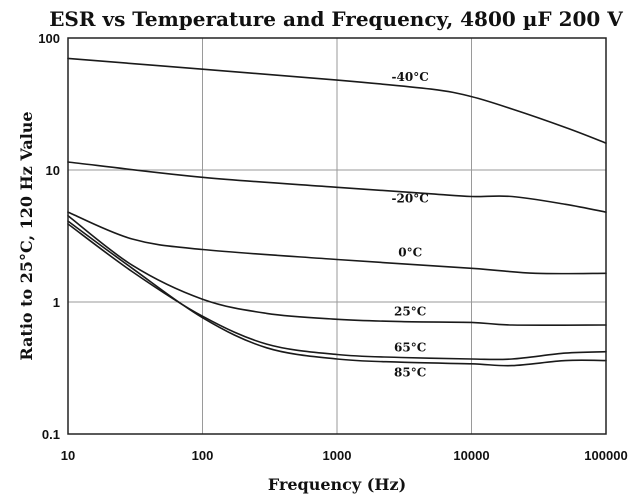  I want to click on series-label-65-c: 65°C, so click(410, 348).